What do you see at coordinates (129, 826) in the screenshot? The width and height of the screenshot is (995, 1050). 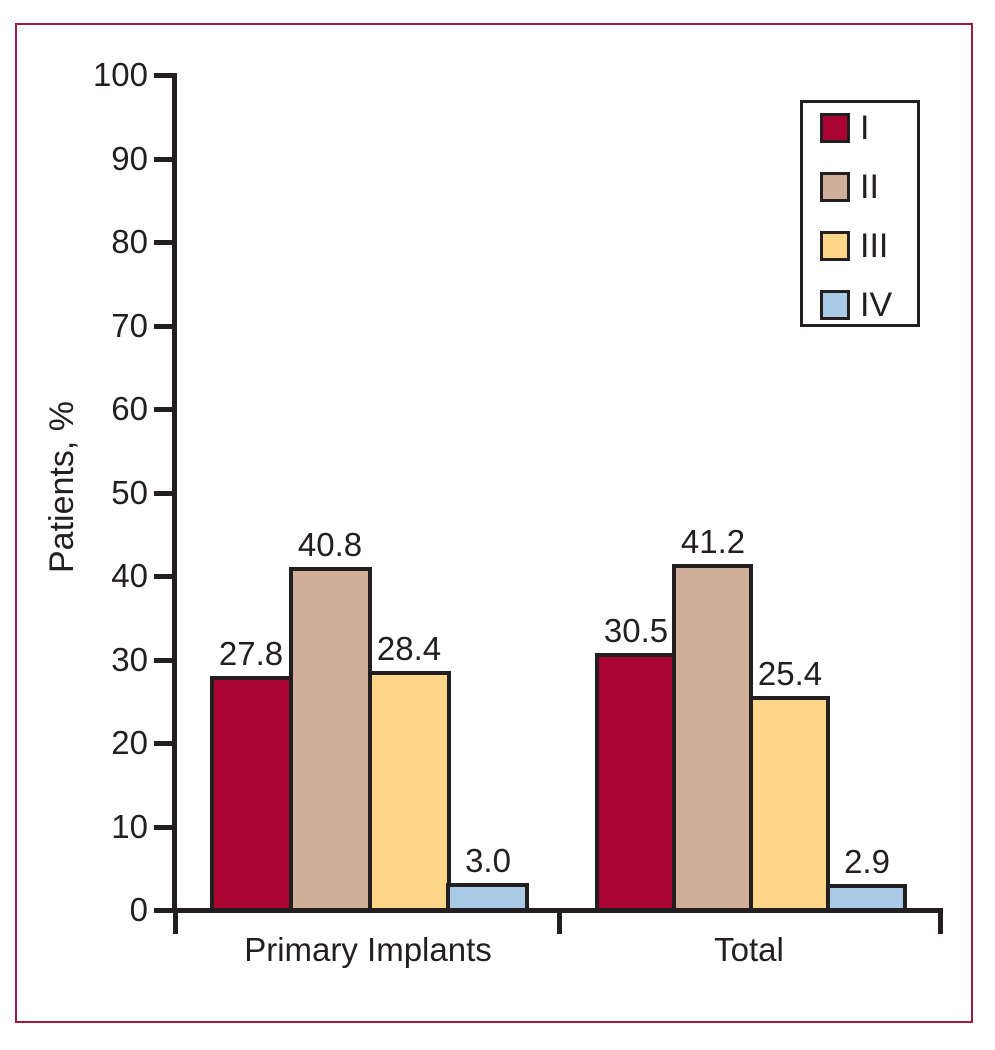 I see `y-tick-label: 10` at bounding box center [129, 826].